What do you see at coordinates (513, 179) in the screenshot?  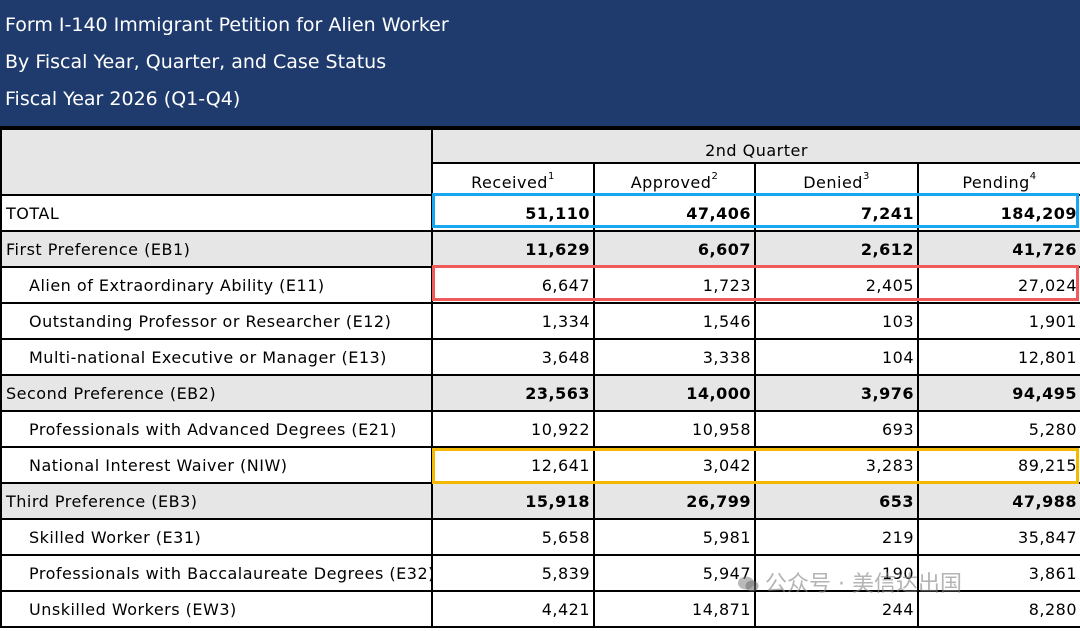 I see `column-header-received: Received1` at bounding box center [513, 179].